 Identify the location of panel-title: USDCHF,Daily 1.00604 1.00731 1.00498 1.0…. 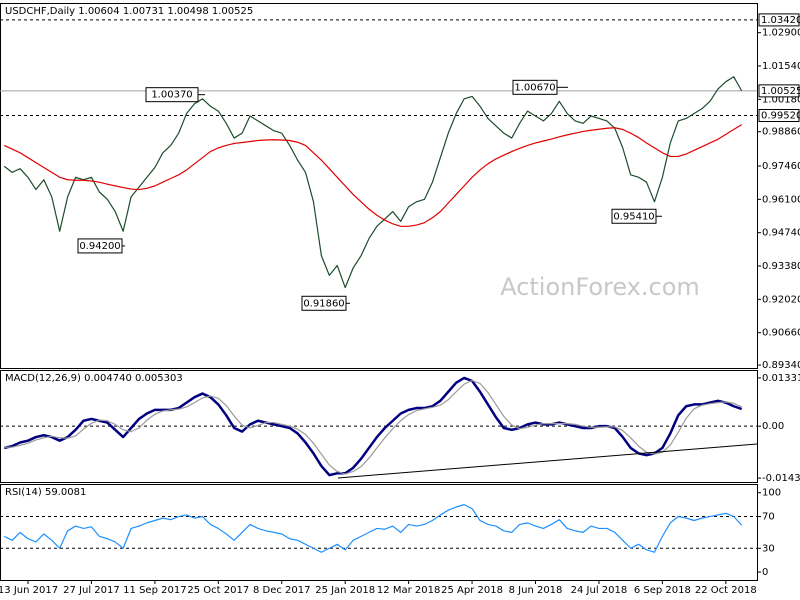
(129, 11).